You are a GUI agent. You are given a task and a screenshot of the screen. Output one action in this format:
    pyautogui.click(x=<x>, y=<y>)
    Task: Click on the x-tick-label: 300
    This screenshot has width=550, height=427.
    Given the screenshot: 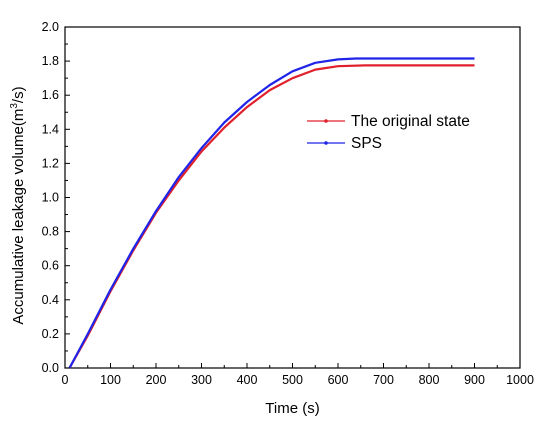 What is the action you would take?
    pyautogui.click(x=201, y=380)
    